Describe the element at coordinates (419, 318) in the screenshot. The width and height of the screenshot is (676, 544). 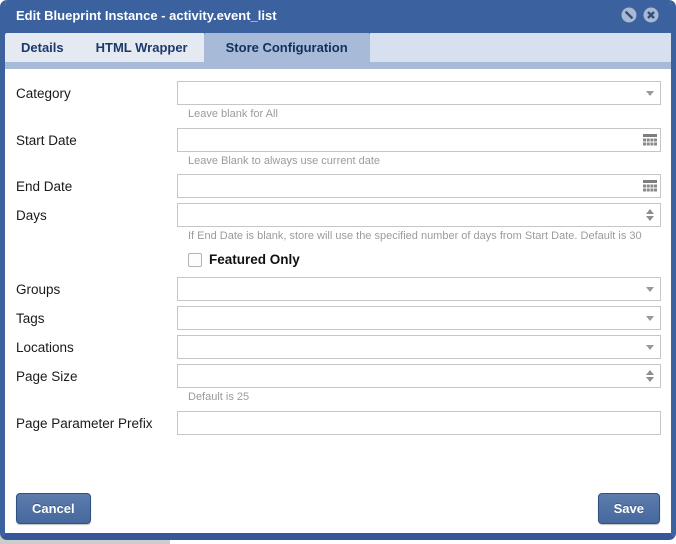
I see `tags-select` at that location.